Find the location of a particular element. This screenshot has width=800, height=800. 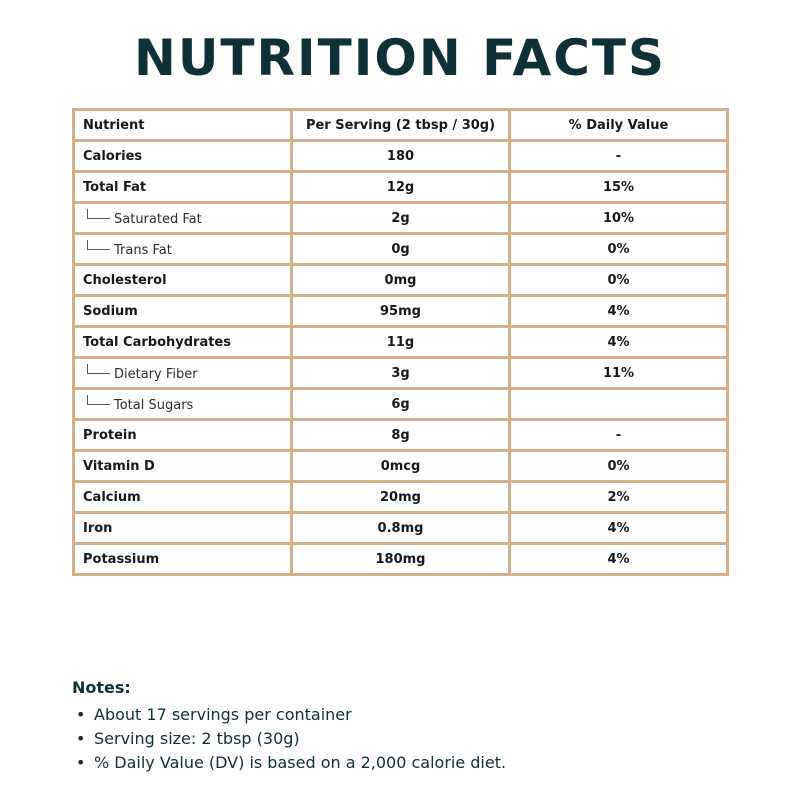

table-row: Protein 8g - is located at coordinates (400, 435).